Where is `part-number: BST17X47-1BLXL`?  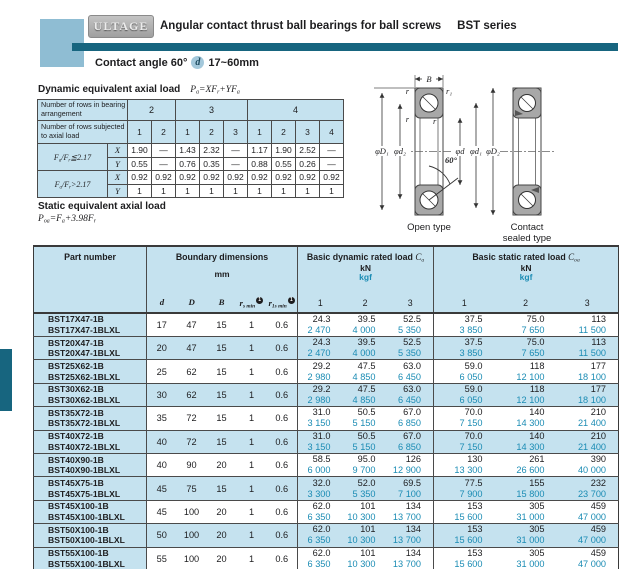 part-number: BST17X47-1BLXL is located at coordinates (84, 330).